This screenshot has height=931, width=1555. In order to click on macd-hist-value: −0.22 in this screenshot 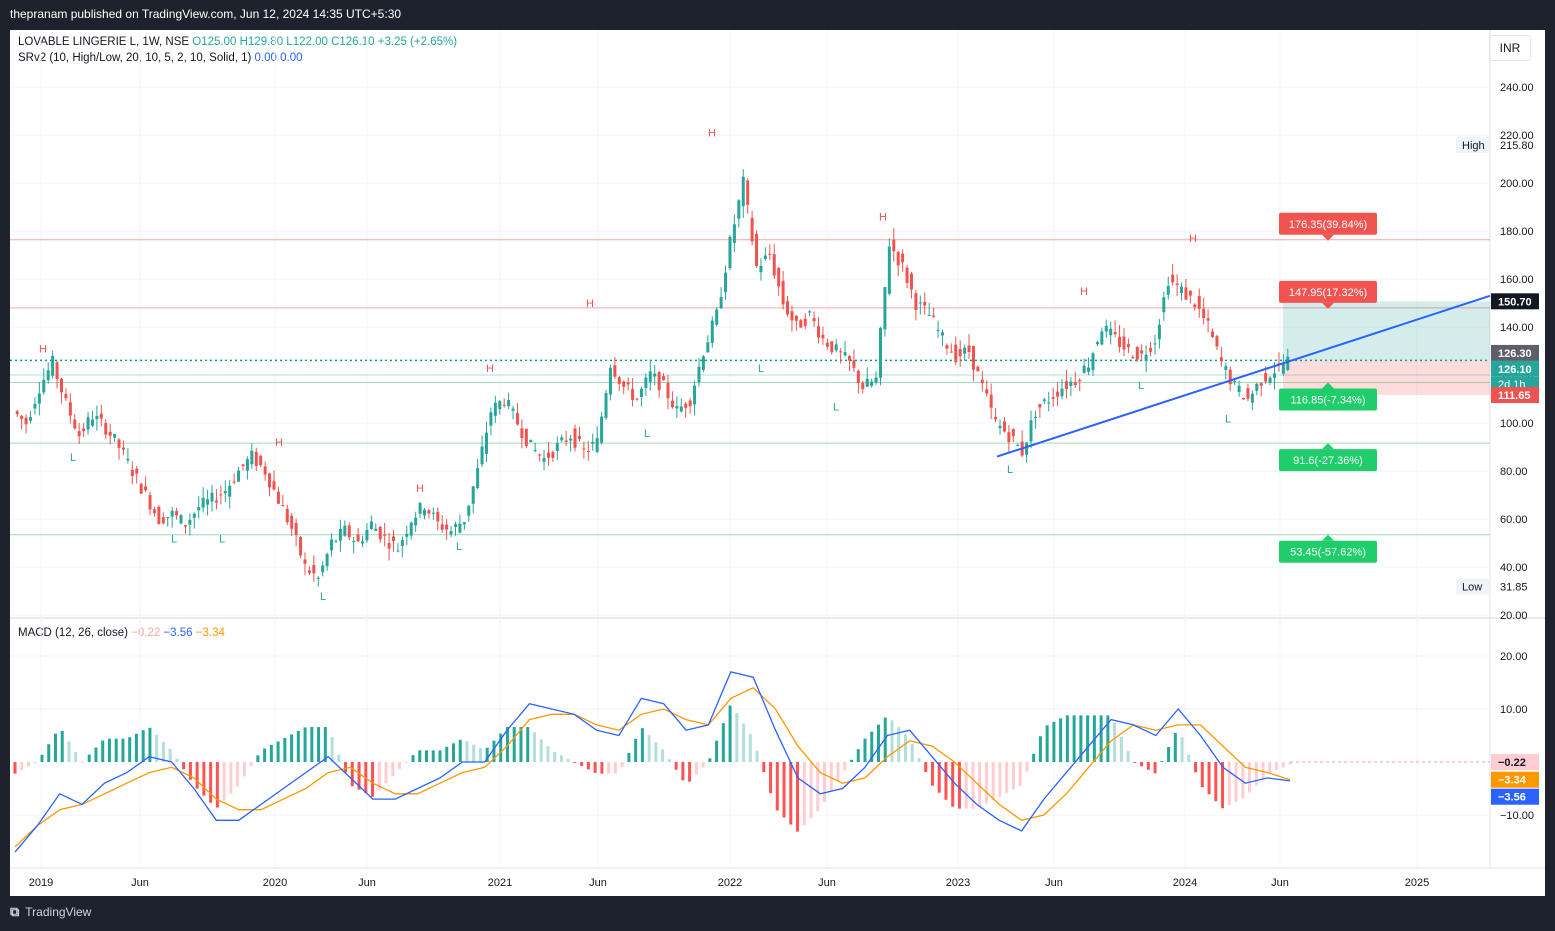, I will do `click(146, 633)`.